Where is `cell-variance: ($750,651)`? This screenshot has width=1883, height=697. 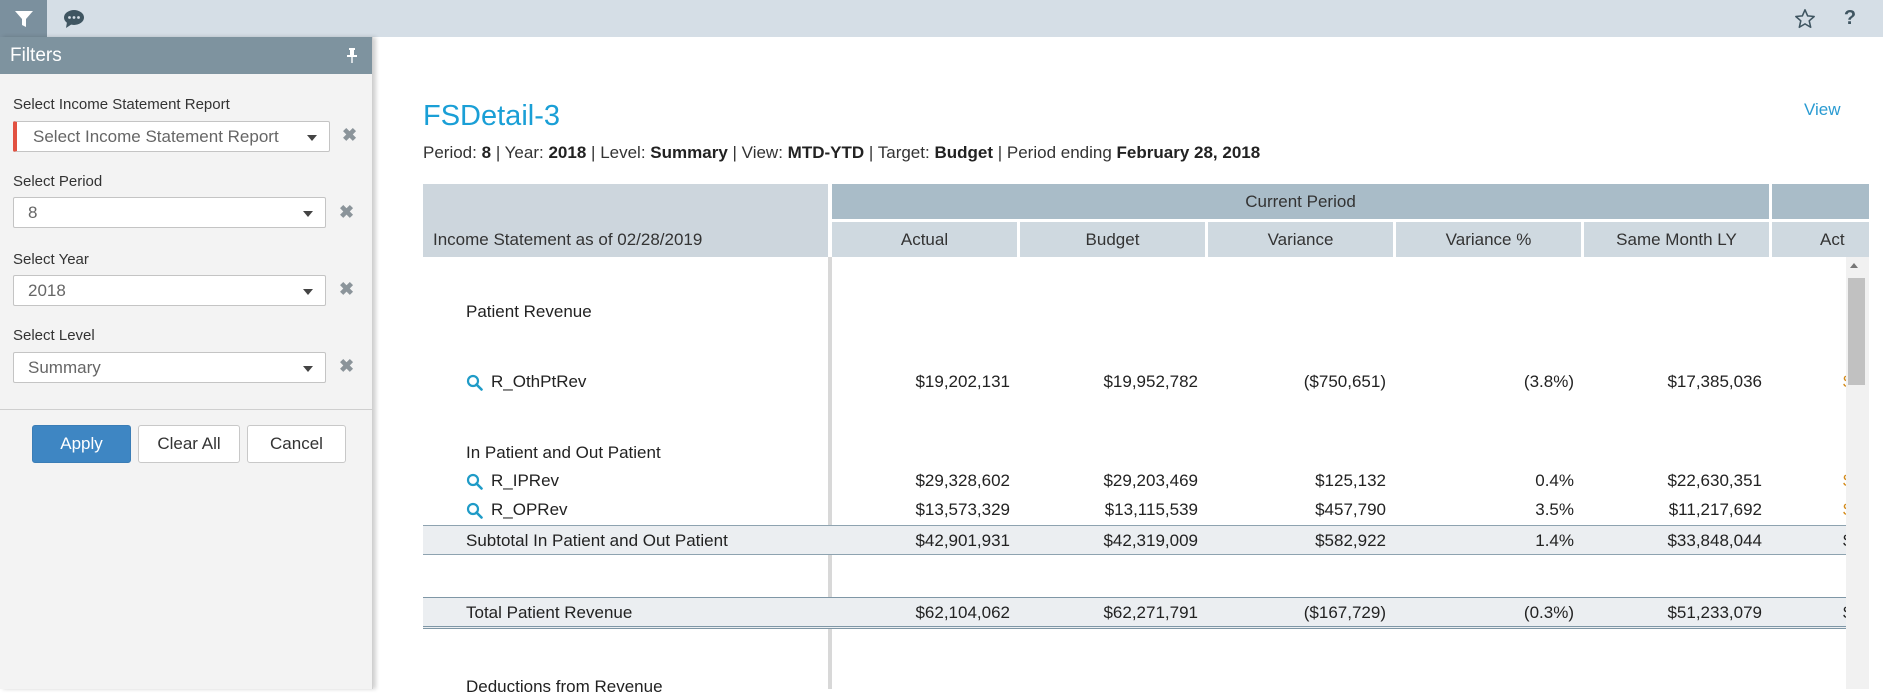
cell-variance: ($750,651) is located at coordinates (1344, 381).